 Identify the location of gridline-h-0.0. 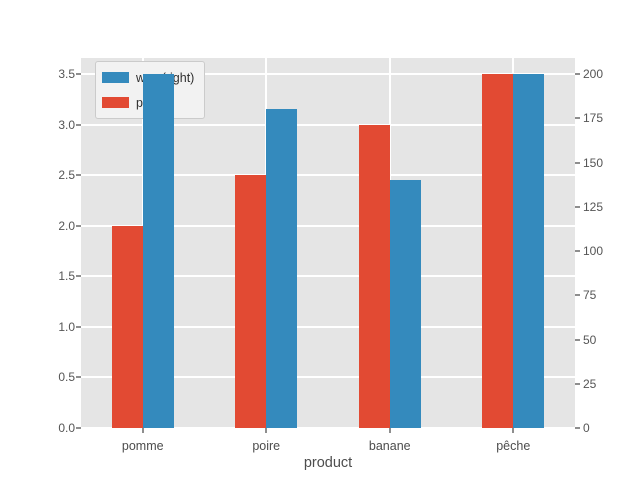
(328, 428).